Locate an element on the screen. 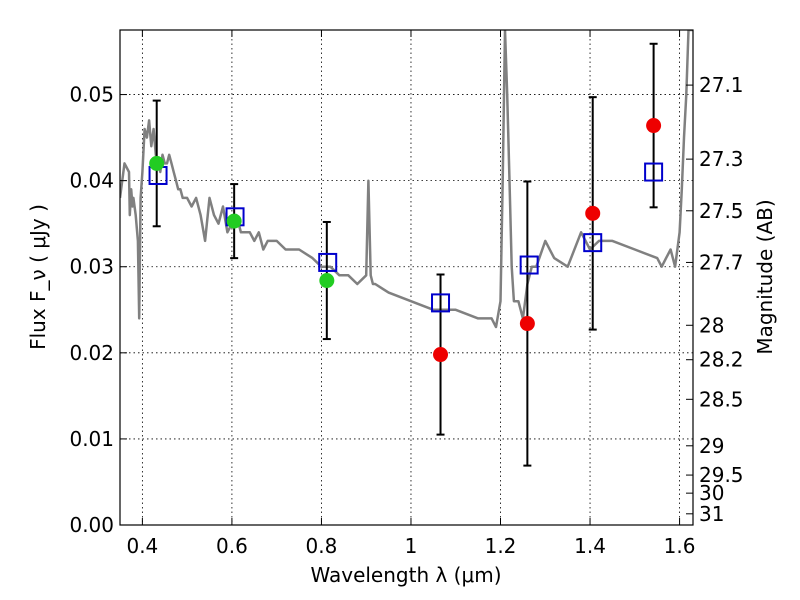  right-tick-label: 30 is located at coordinates (711, 493).